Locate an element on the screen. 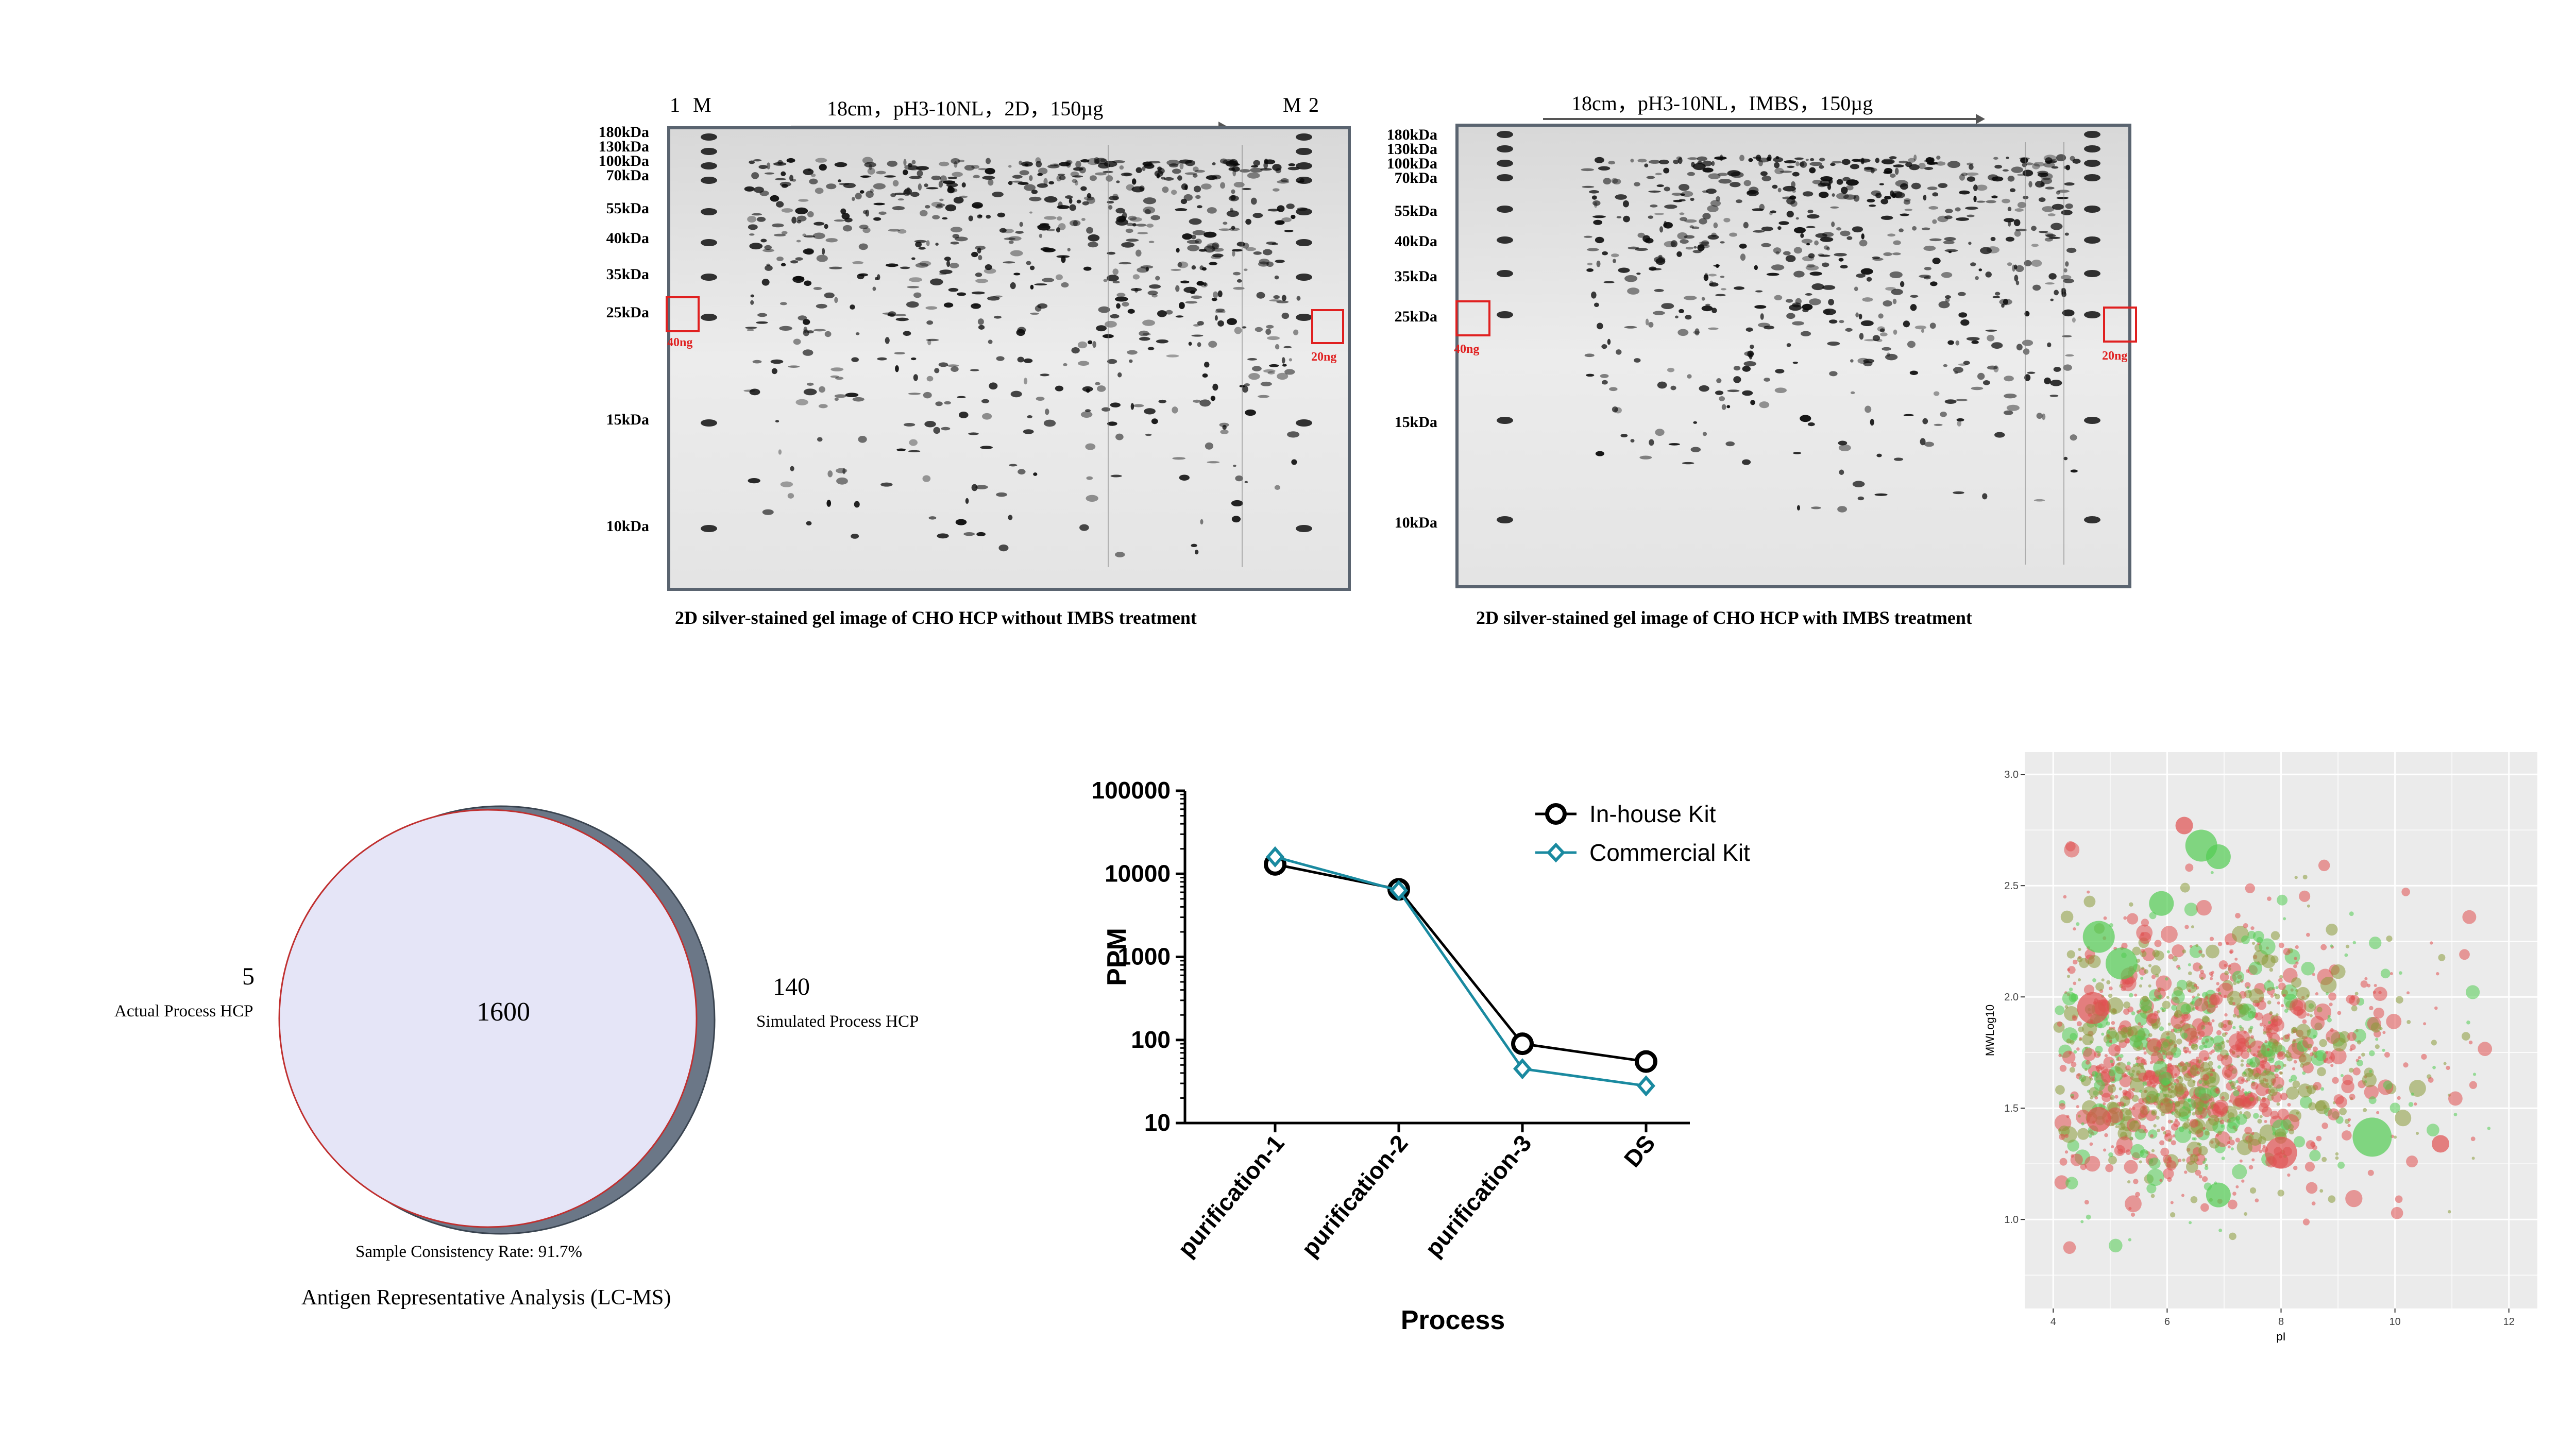 The image size is (2576, 1445). y-tick-label: 3.0 is located at coordinates (2011, 774).